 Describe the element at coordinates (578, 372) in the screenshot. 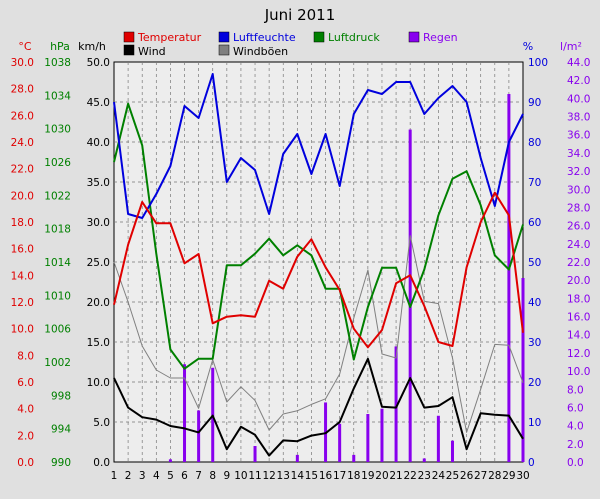

I see `rain-tick-label: 10.0` at that location.